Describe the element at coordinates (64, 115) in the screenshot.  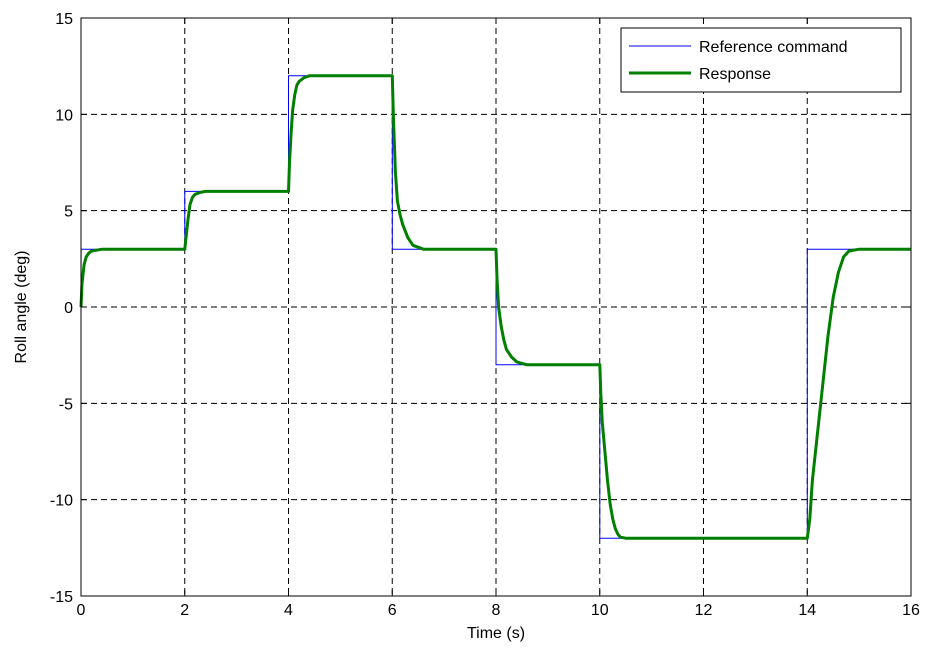
I see `y-tick-label: 10` at that location.